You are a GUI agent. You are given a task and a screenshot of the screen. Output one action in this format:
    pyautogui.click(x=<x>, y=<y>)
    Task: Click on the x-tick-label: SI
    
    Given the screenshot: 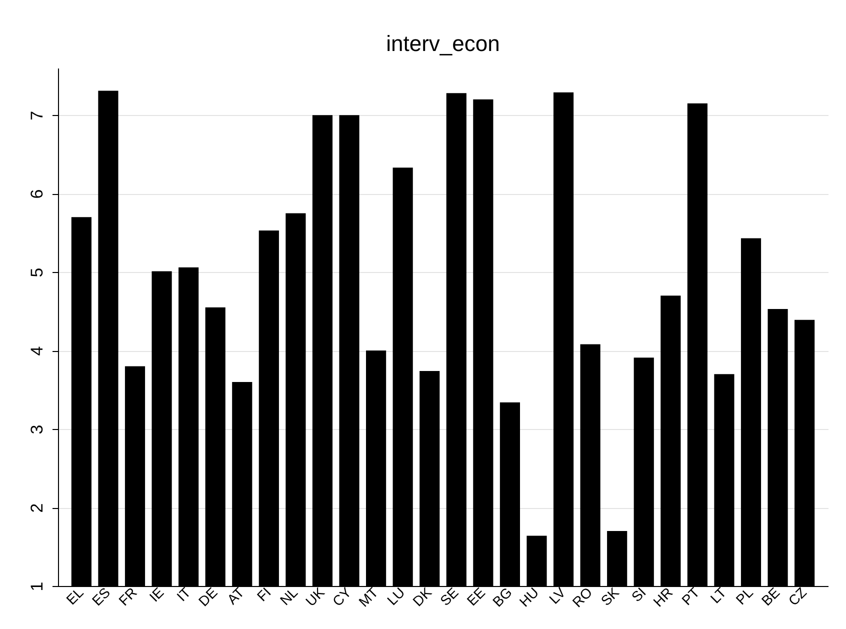 What is the action you would take?
    pyautogui.click(x=638, y=594)
    